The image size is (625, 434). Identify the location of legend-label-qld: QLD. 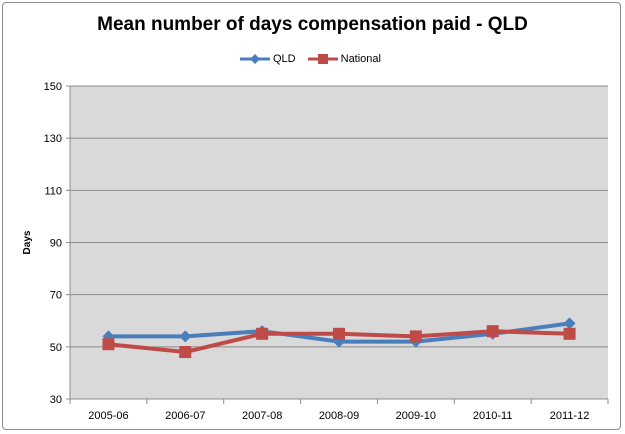
(284, 59).